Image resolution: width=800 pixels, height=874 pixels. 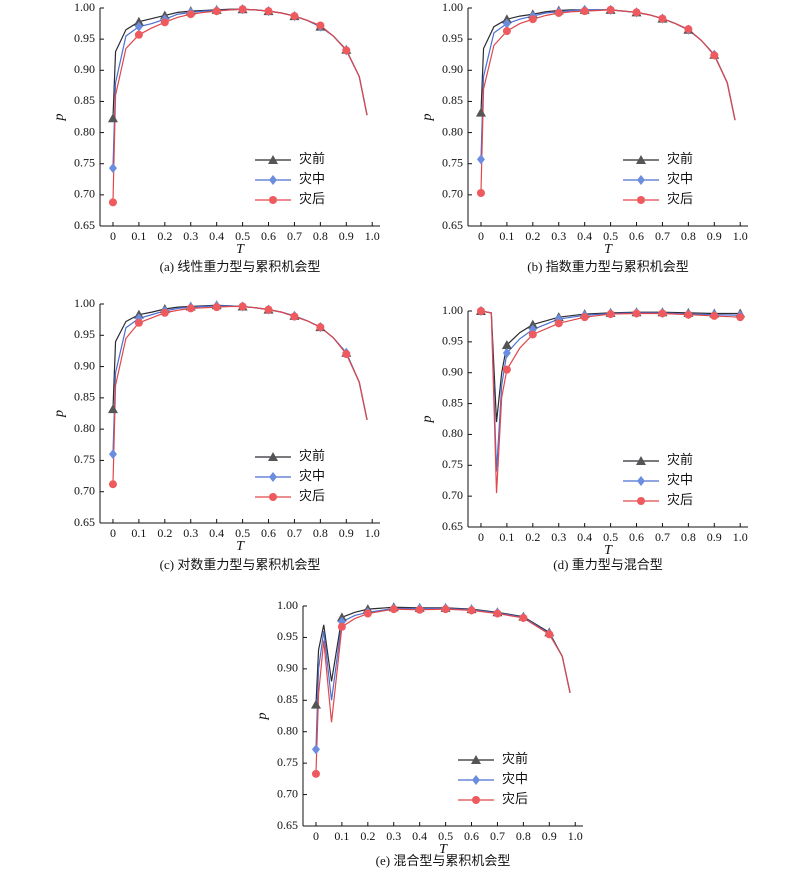 I want to click on chart-caption: (d) 重力型与混合型, so click(x=607, y=564).